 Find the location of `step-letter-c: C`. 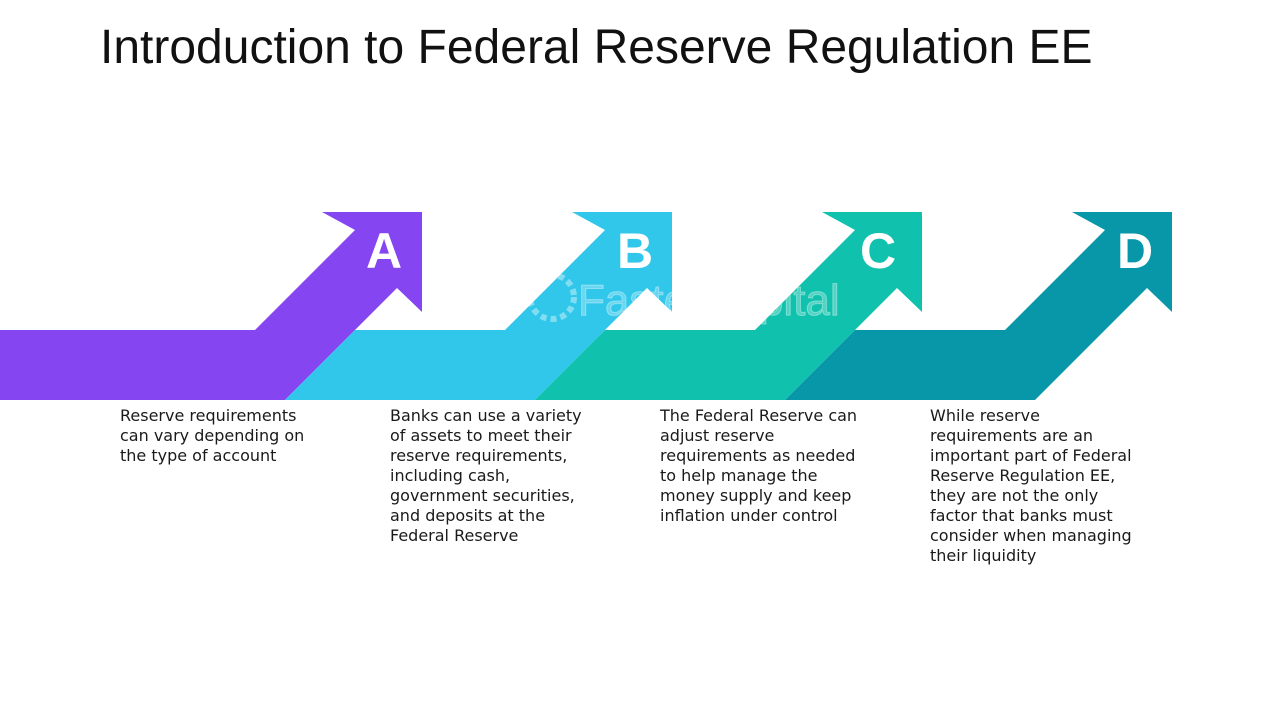

step-letter-c: C is located at coordinates (878, 251).